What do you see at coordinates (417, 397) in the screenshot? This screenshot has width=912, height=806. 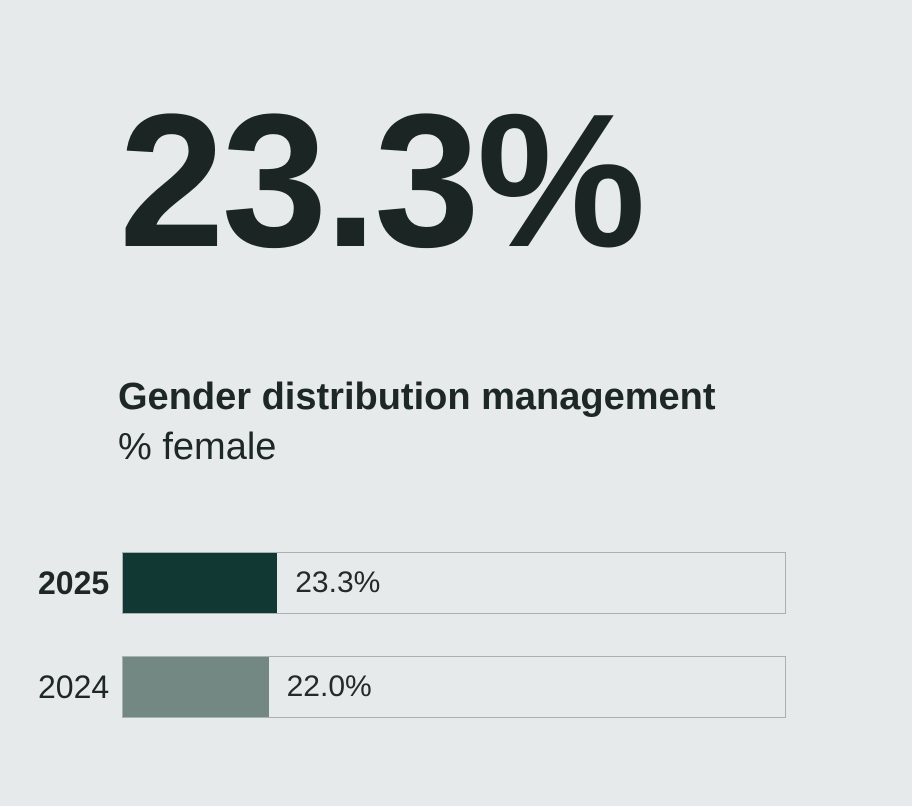 I see `chart-title: Gender distribution management` at bounding box center [417, 397].